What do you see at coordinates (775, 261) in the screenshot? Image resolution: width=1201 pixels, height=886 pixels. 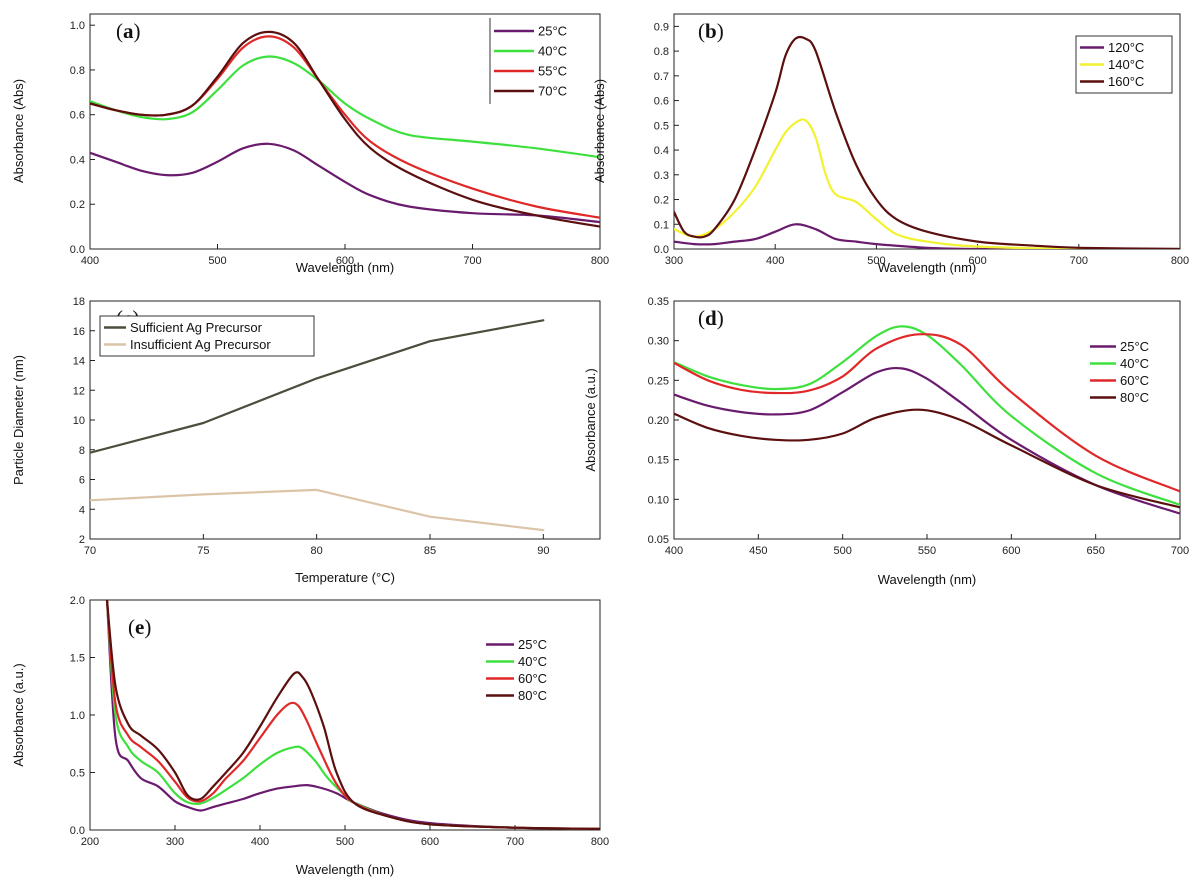 I see `x-tick-label-b: 400` at bounding box center [775, 261].